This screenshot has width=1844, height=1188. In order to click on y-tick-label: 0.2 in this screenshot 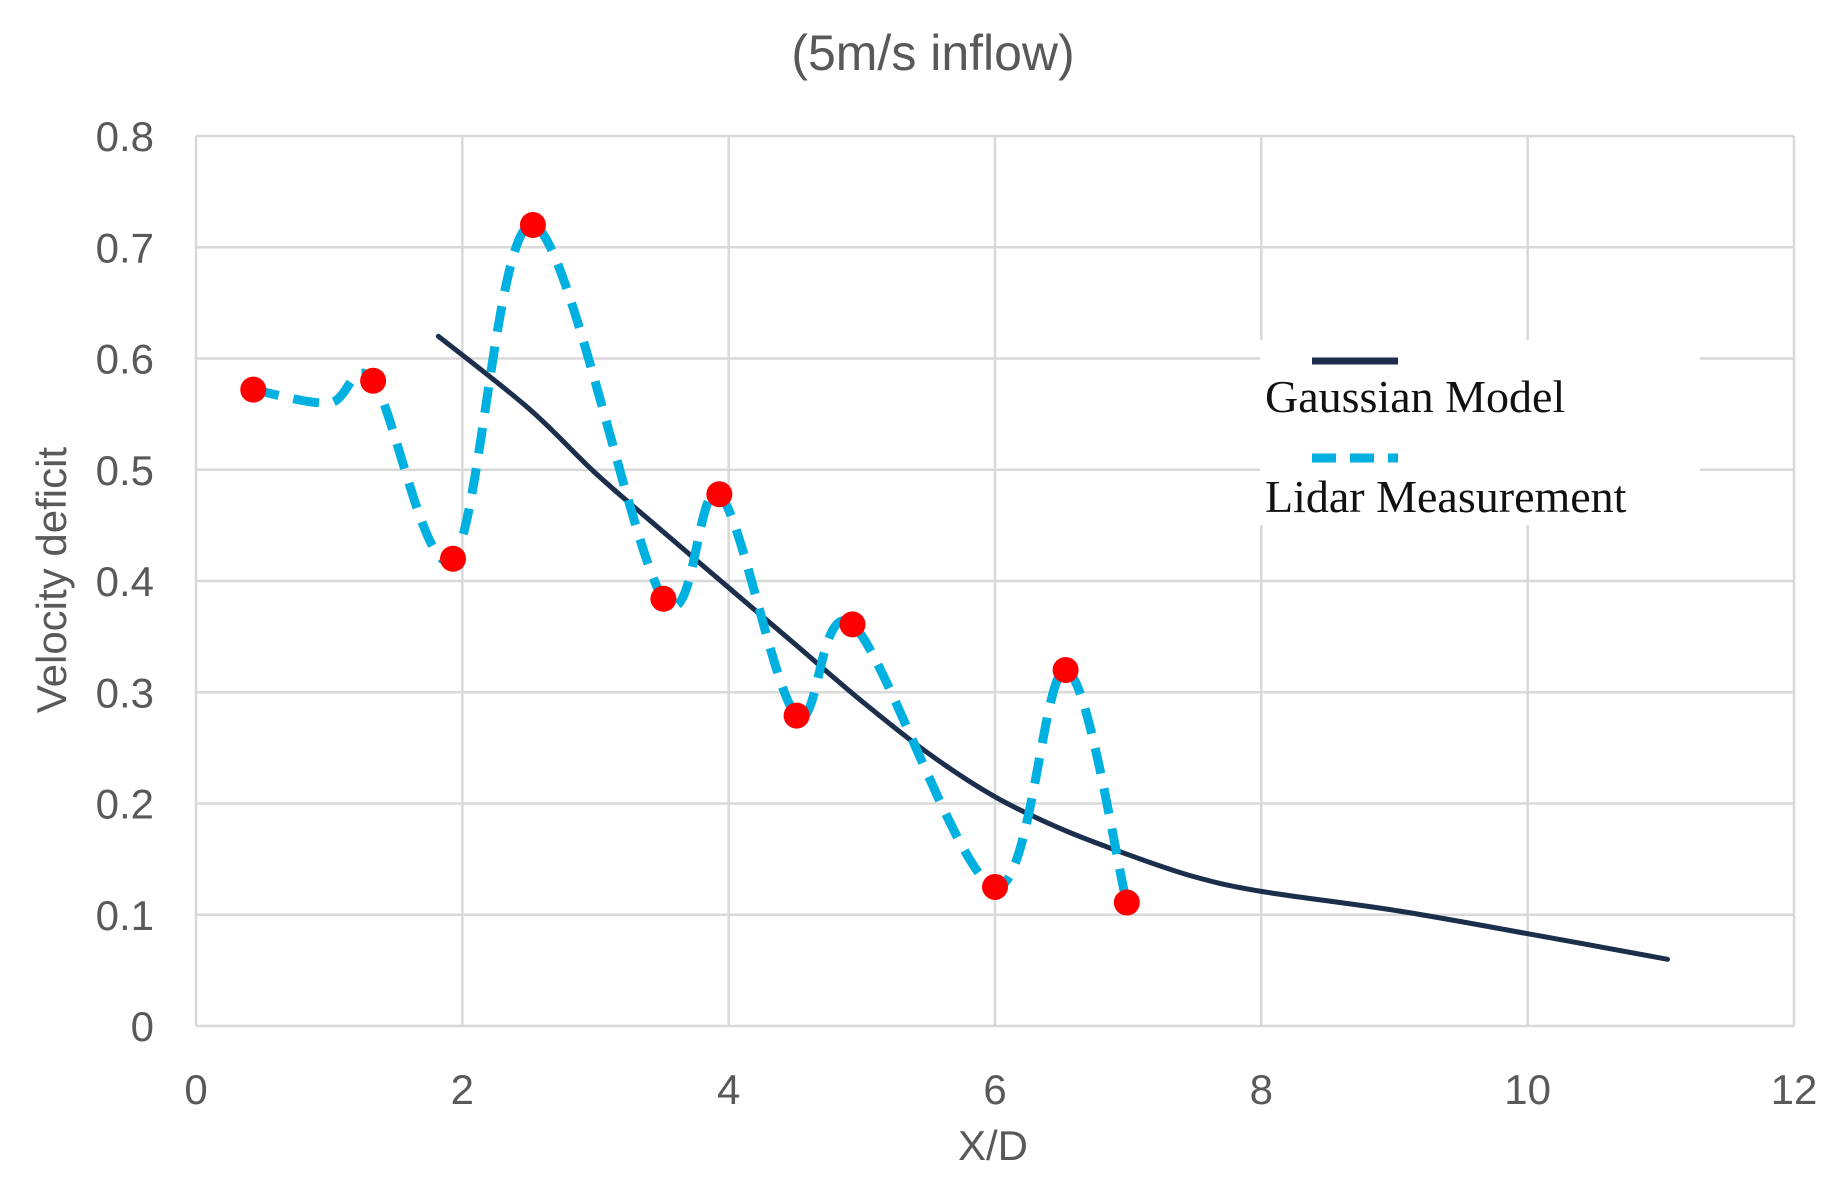, I will do `click(125, 804)`.